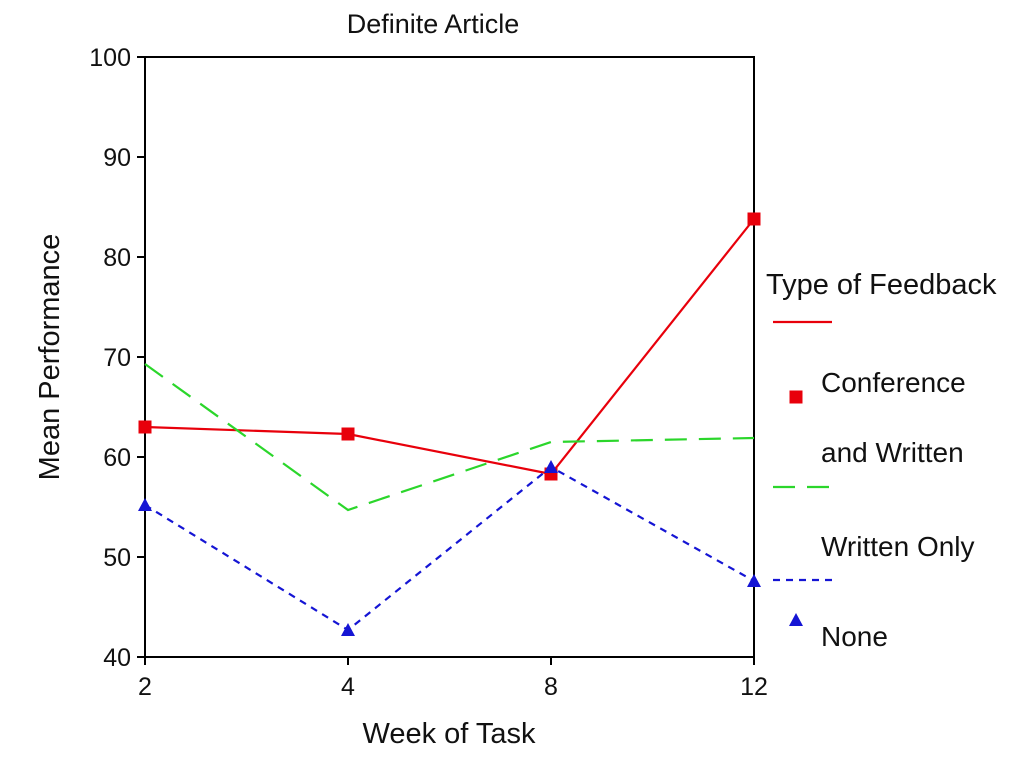 The height and width of the screenshot is (764, 1035). I want to click on y-axis-label: Mean Performance, so click(50, 357).